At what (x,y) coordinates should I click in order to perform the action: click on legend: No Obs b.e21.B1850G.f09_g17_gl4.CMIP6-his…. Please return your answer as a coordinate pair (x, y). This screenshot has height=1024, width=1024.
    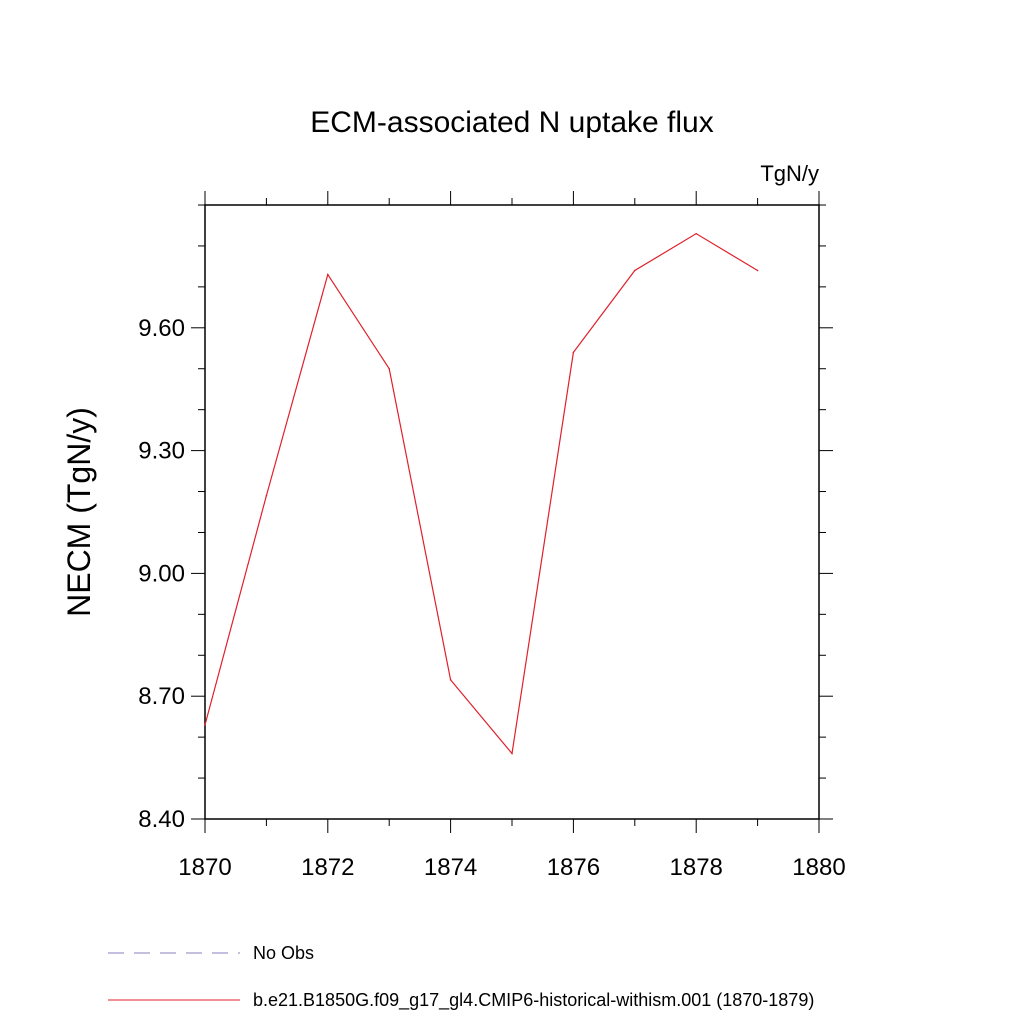
    Looking at the image, I should click on (461, 977).